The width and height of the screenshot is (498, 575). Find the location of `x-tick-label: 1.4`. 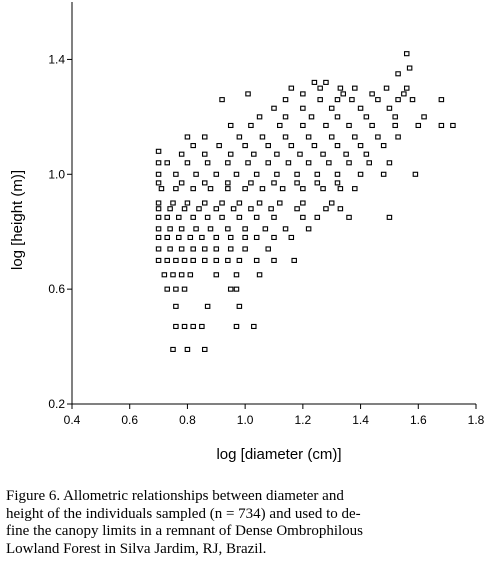

x-tick-label: 1.4 is located at coordinates (360, 420).